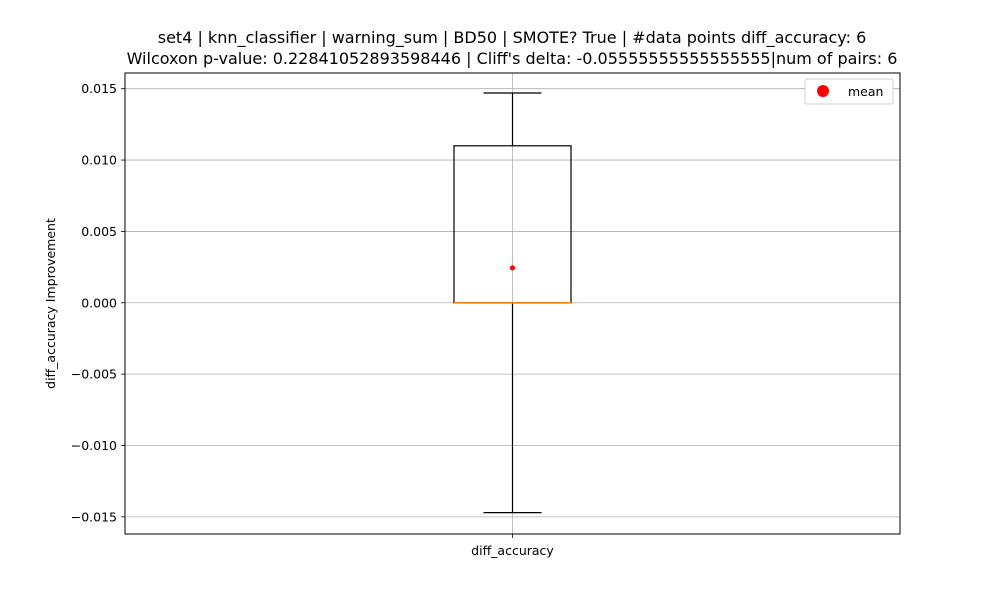 The height and width of the screenshot is (600, 1000). Describe the element at coordinates (99, 231) in the screenshot. I see `y-tick-label: 0.005` at that location.